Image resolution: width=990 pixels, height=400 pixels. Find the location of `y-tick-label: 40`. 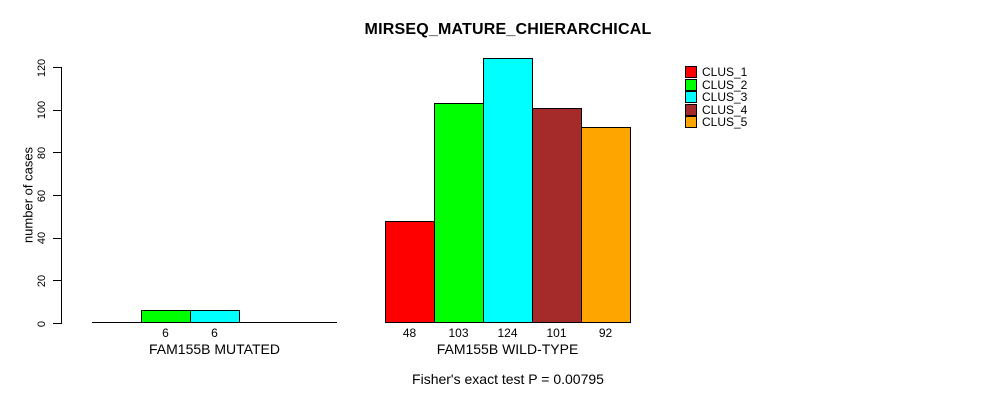

y-tick-label: 40 is located at coordinates (42, 238).